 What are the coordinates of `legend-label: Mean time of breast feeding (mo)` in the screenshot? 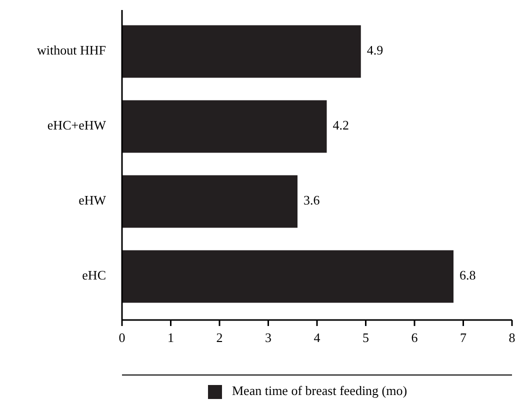 It's located at (320, 390).